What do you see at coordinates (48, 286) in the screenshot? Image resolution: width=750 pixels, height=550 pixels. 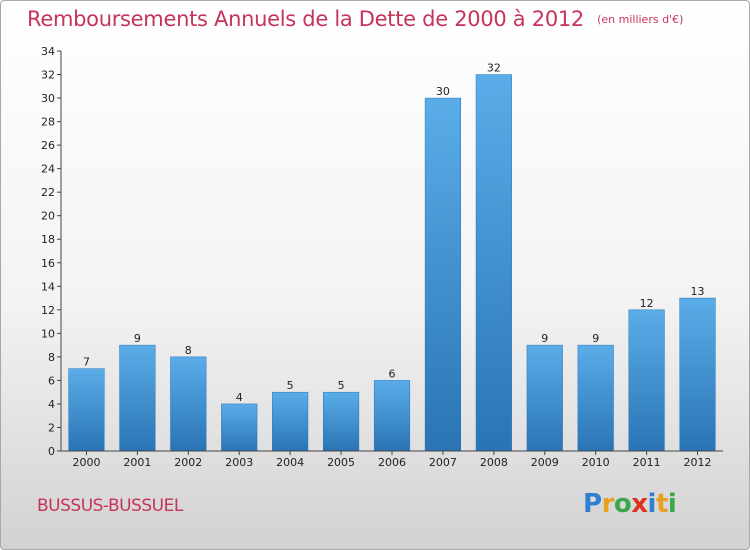 I see `y-tick-label: 14` at bounding box center [48, 286].